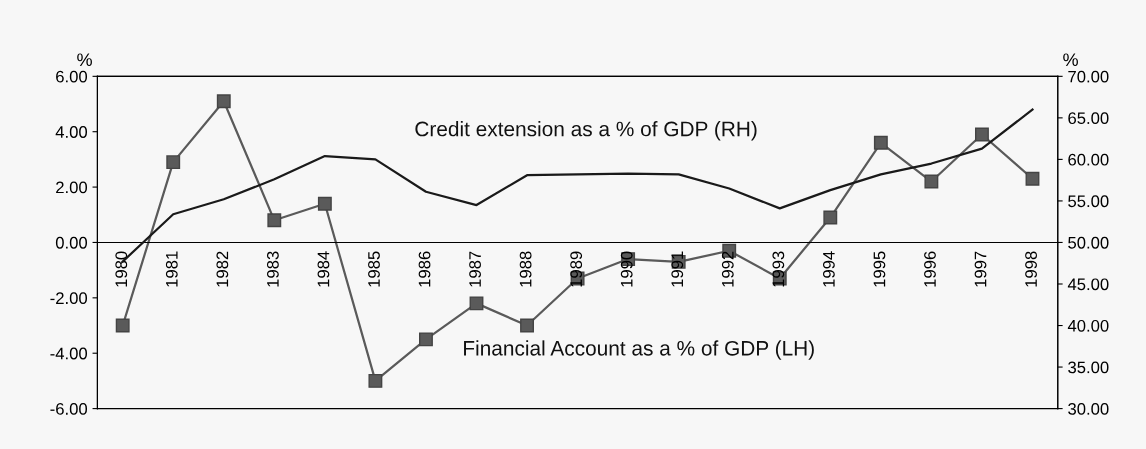  What do you see at coordinates (727, 269) in the screenshot?
I see `x-tick-label: 1992` at bounding box center [727, 269].